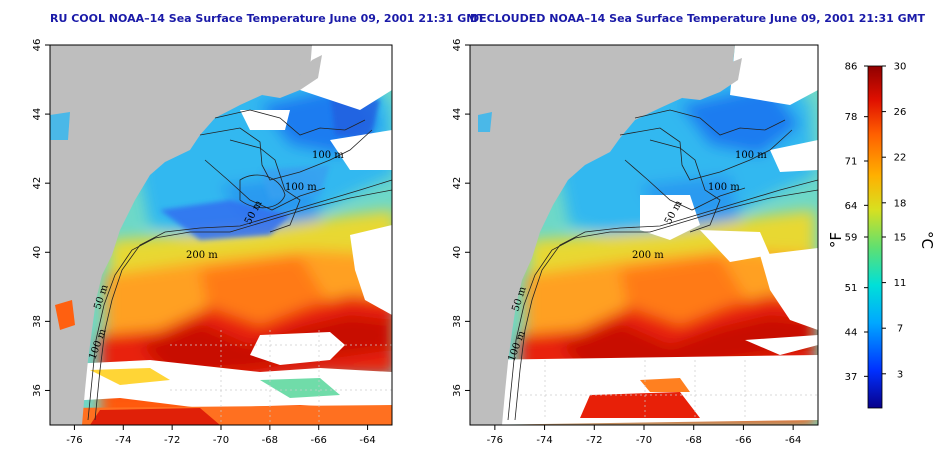 This screenshot has height=475, width=950. What do you see at coordinates (900, 329) in the screenshot?
I see `celsius-tick-label: 7` at bounding box center [900, 329].